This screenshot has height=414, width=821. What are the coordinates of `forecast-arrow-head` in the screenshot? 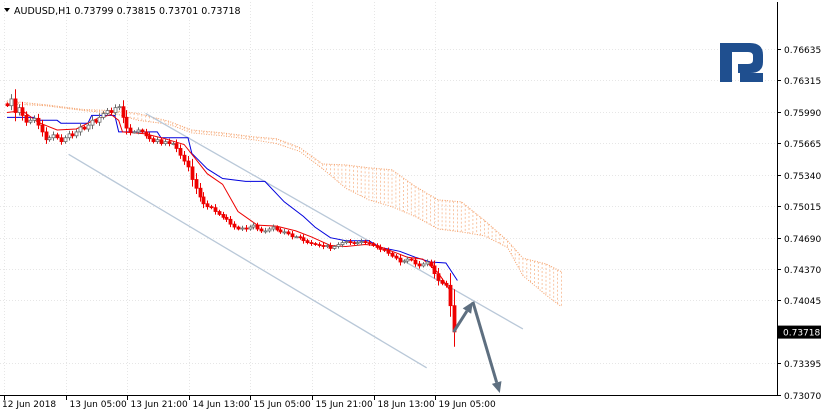 It's located at (496, 387).